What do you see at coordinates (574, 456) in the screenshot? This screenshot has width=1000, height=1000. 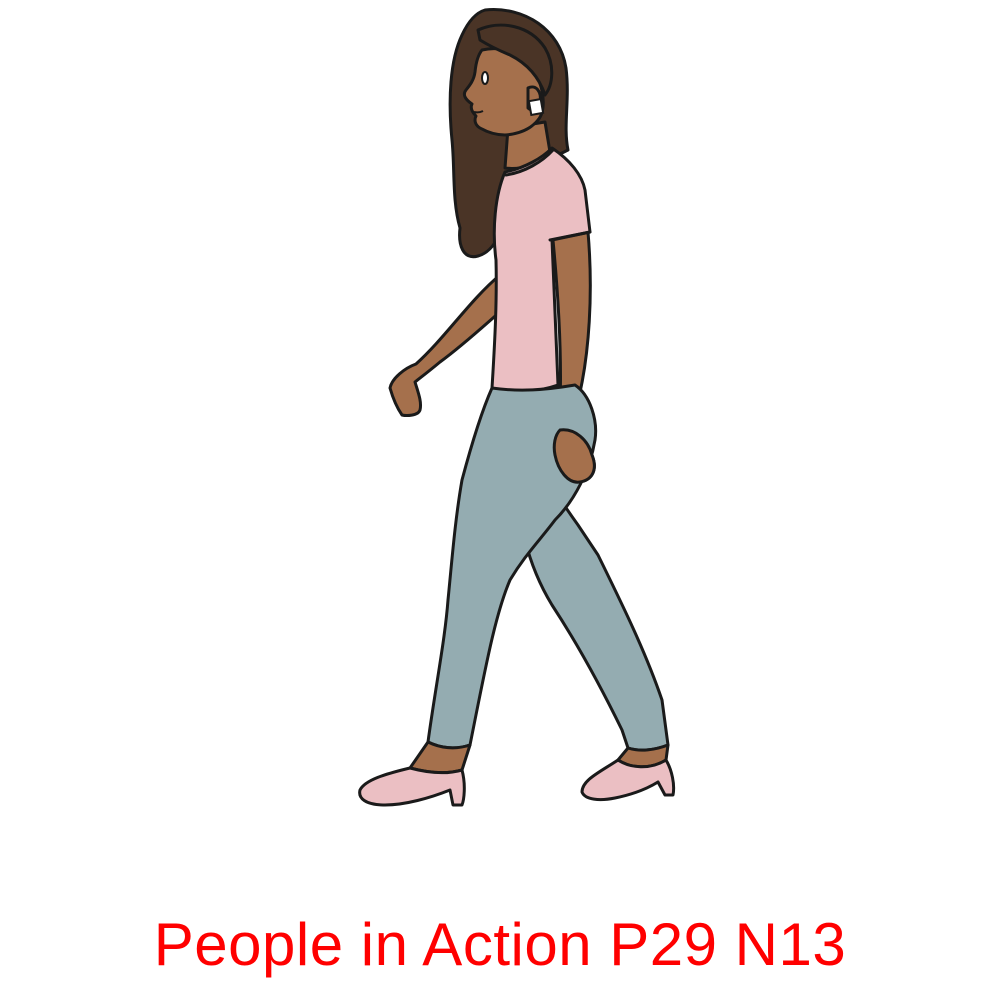 I see `back-hand` at bounding box center [574, 456].